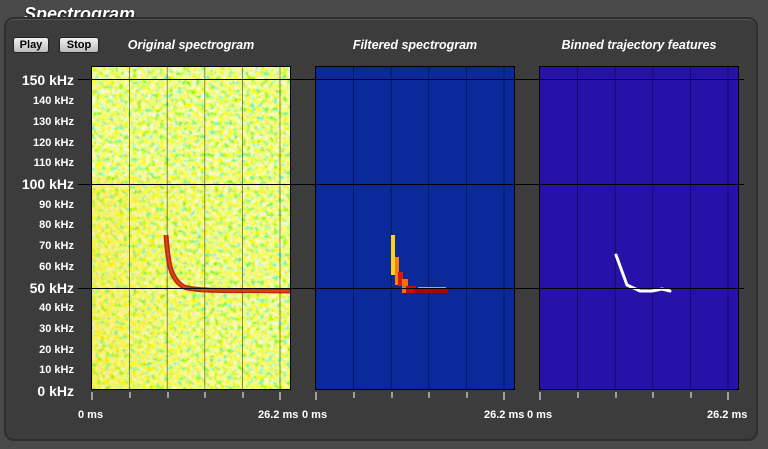 This screenshot has width=768, height=449. What do you see at coordinates (56, 329) in the screenshot?
I see `y-label-30: 30 kHz` at bounding box center [56, 329].